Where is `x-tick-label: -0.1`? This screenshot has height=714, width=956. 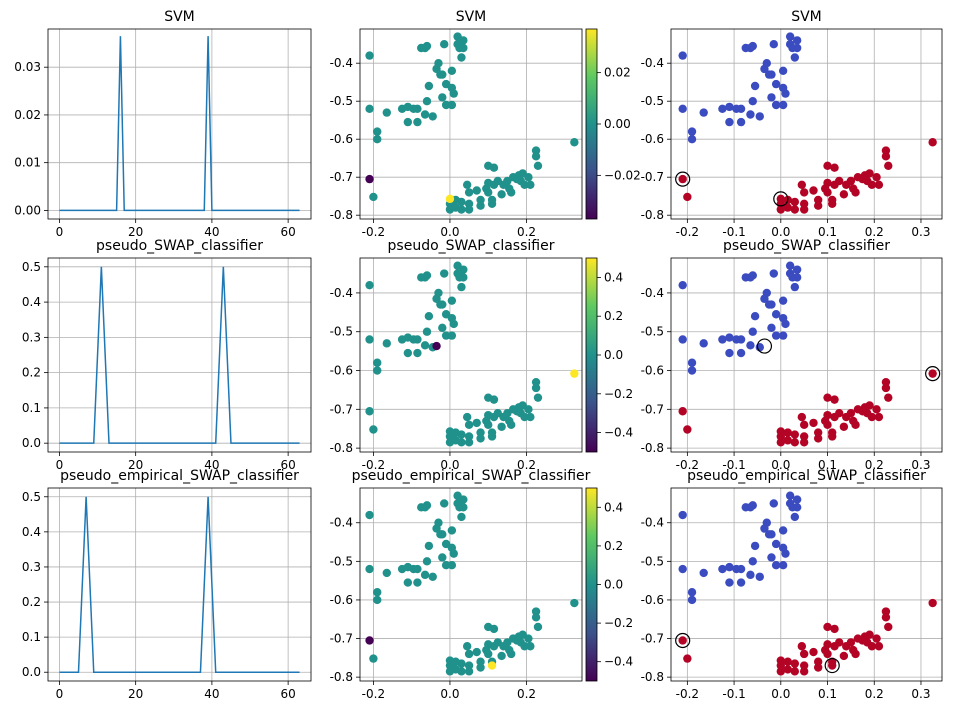 x-tick-label: -0.1 is located at coordinates (733, 465).